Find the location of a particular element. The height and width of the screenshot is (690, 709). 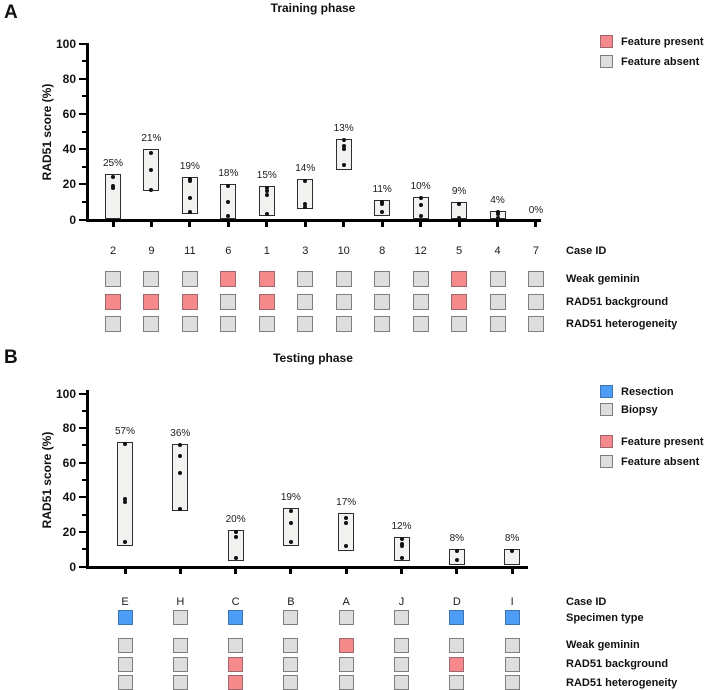

feature-square-biopsy is located at coordinates (401, 617).